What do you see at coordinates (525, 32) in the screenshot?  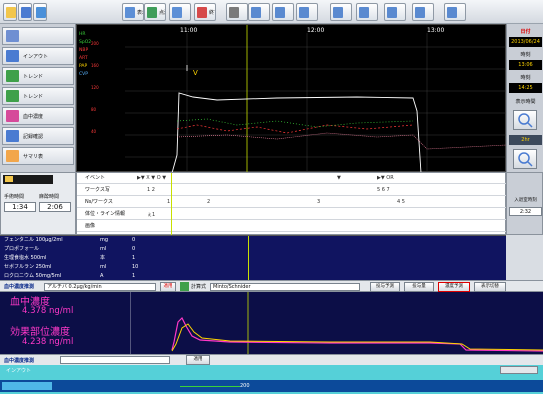 I see `date-label: 日付` at bounding box center [525, 32].